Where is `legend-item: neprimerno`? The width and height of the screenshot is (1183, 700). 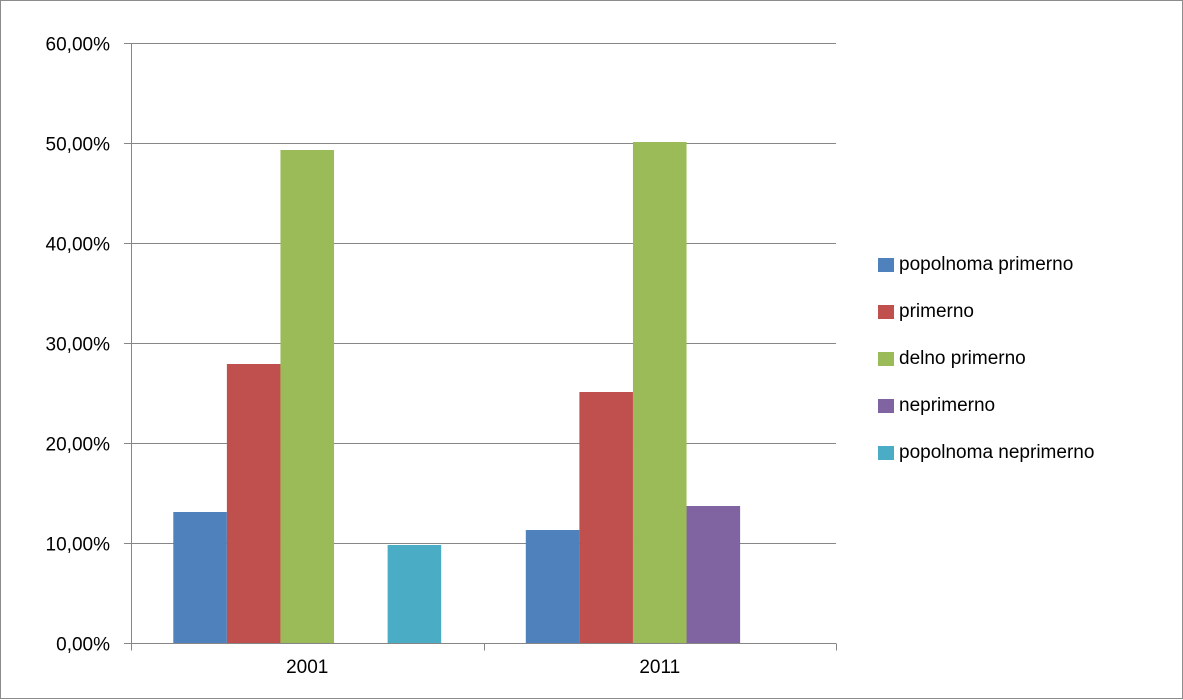 legend-item: neprimerno is located at coordinates (986, 406).